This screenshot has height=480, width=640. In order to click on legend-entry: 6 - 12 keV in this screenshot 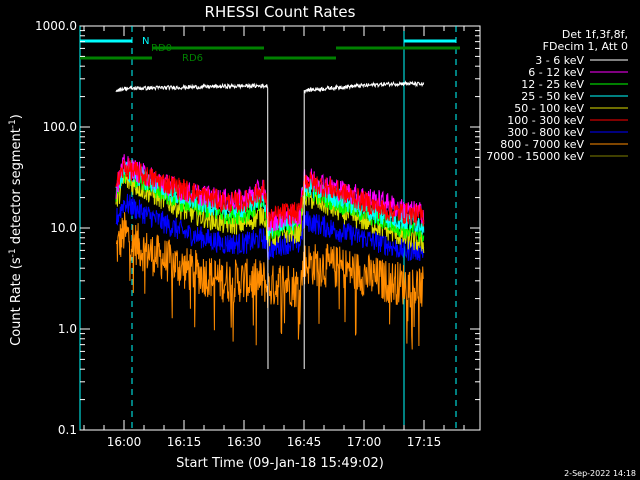, I will do `click(556, 72)`.